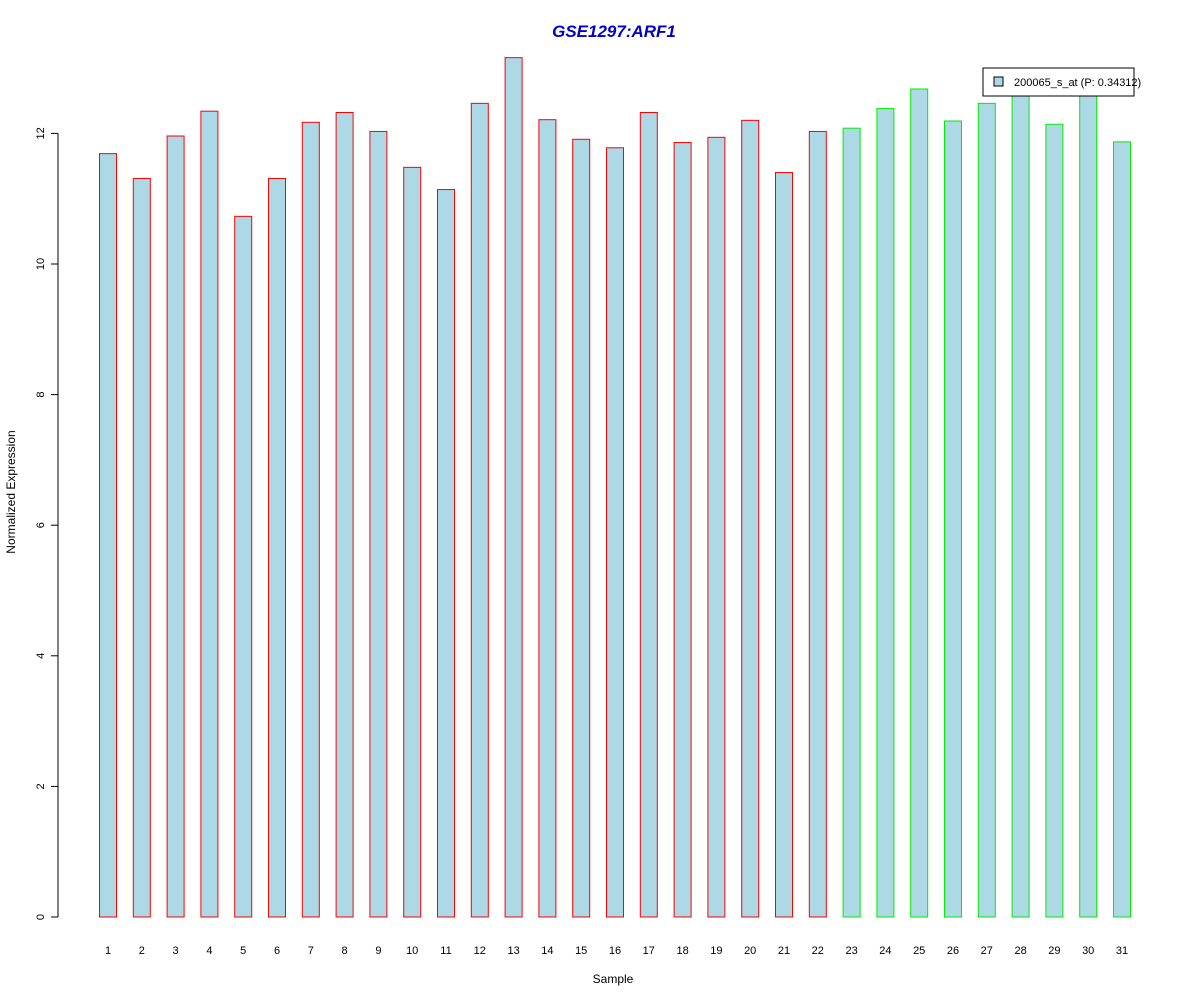 This screenshot has height=1000, width=1200. I want to click on y-tick-label: 0, so click(41, 917).